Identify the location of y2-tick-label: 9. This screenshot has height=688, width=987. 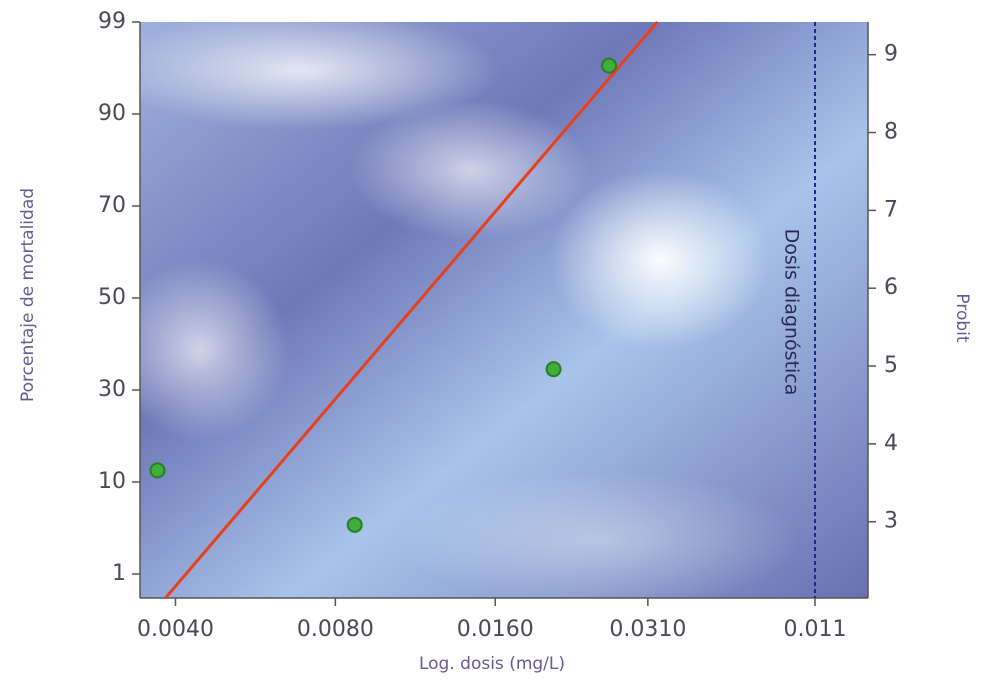
(891, 54).